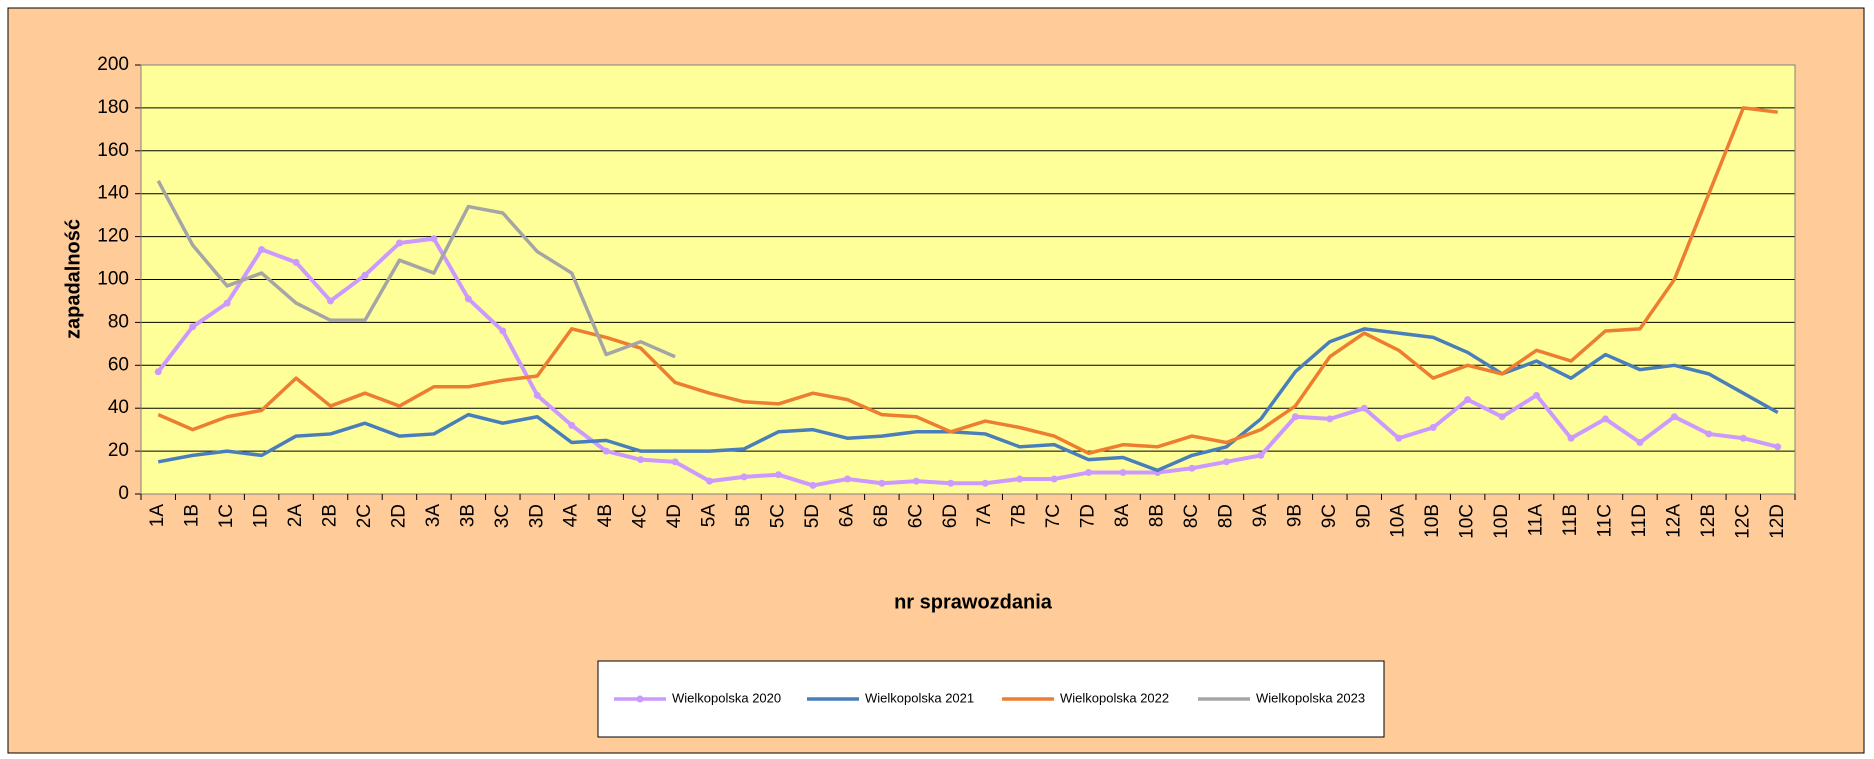  I want to click on series-line, so click(416, 269).